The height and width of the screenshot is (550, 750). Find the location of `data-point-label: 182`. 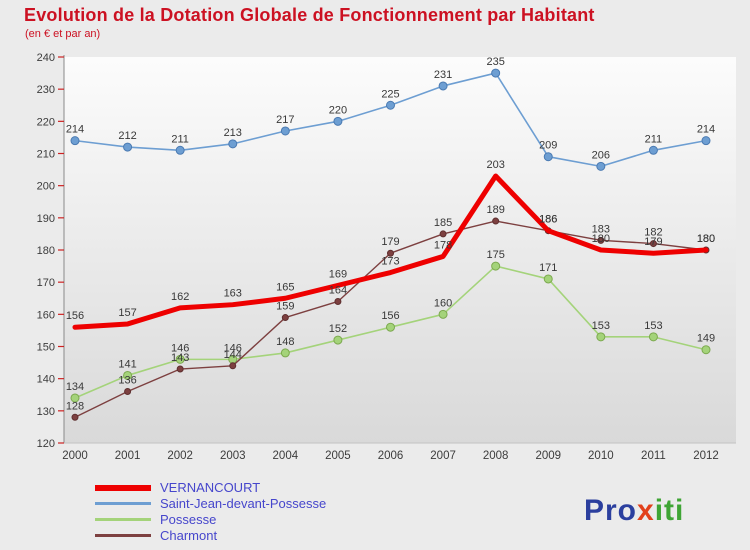

data-point-label: 182 is located at coordinates (653, 233).